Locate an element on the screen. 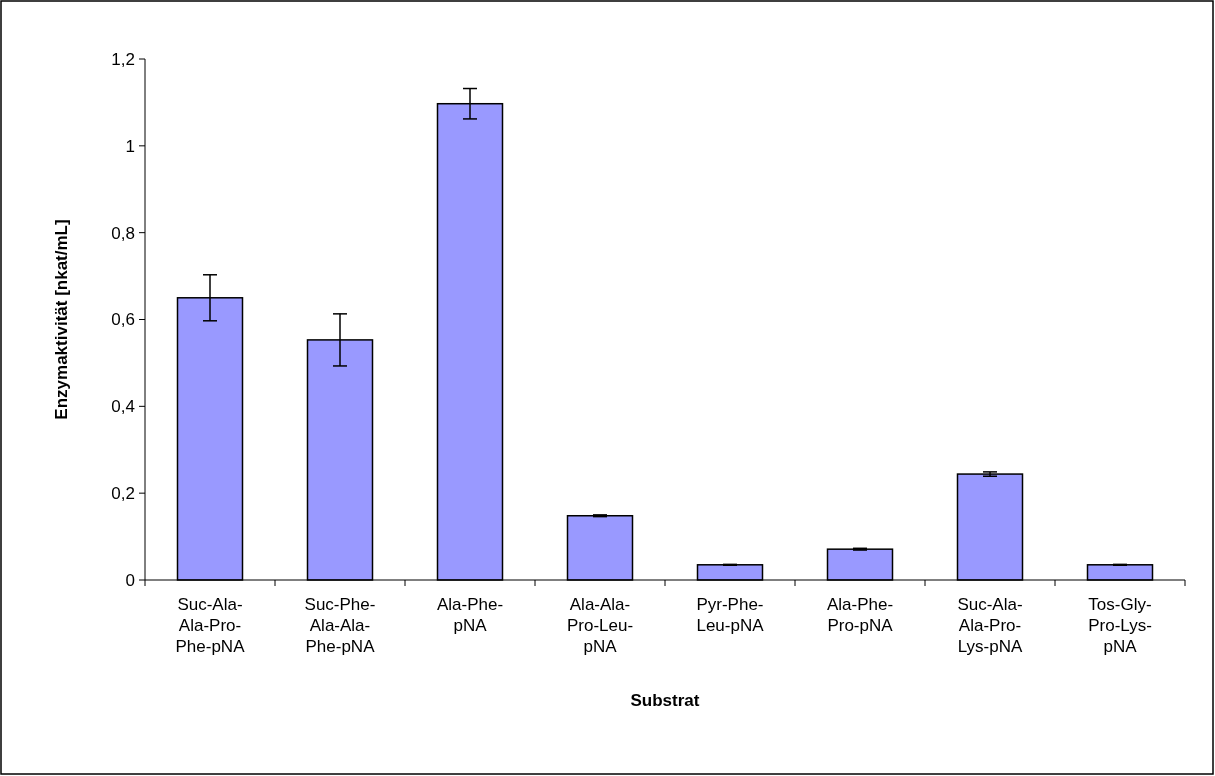 This screenshot has height=776, width=1215. y-tick-label: 0,2 is located at coordinates (123, 494).